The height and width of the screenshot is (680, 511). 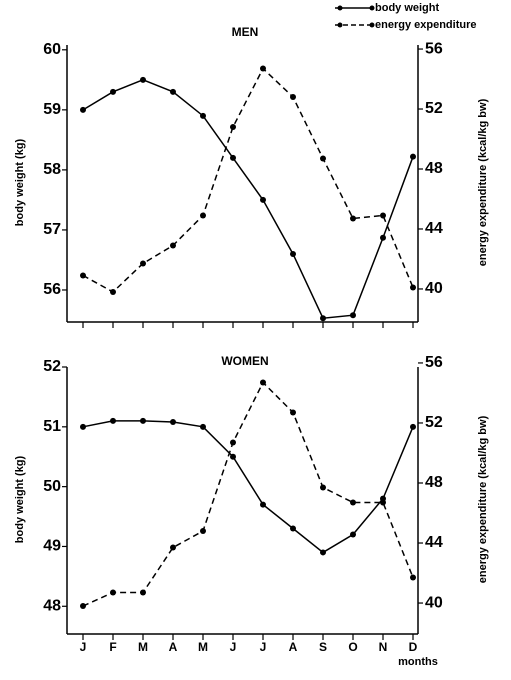 I want to click on chart-title: WOMEN, so click(x=244, y=361).